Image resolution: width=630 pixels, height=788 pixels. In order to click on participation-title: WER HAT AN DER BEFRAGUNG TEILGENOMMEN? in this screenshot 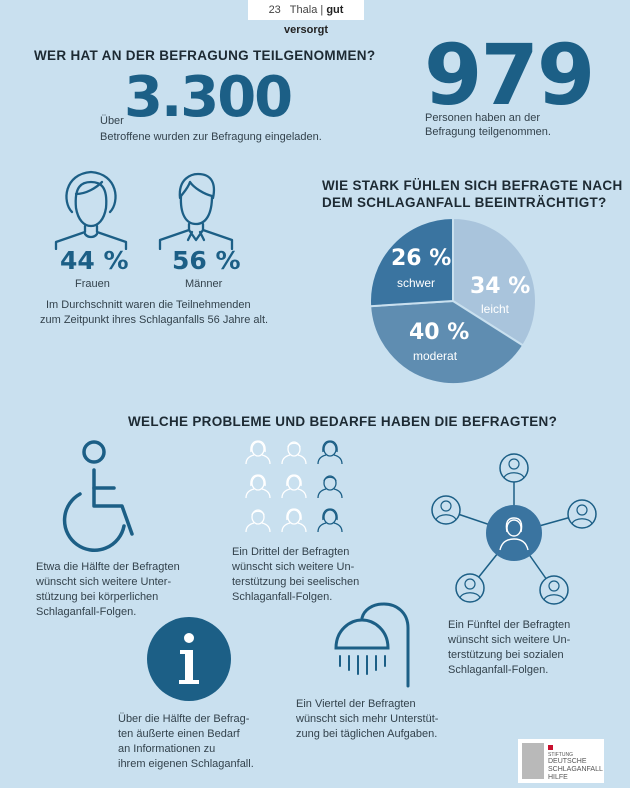, I will do `click(205, 55)`.